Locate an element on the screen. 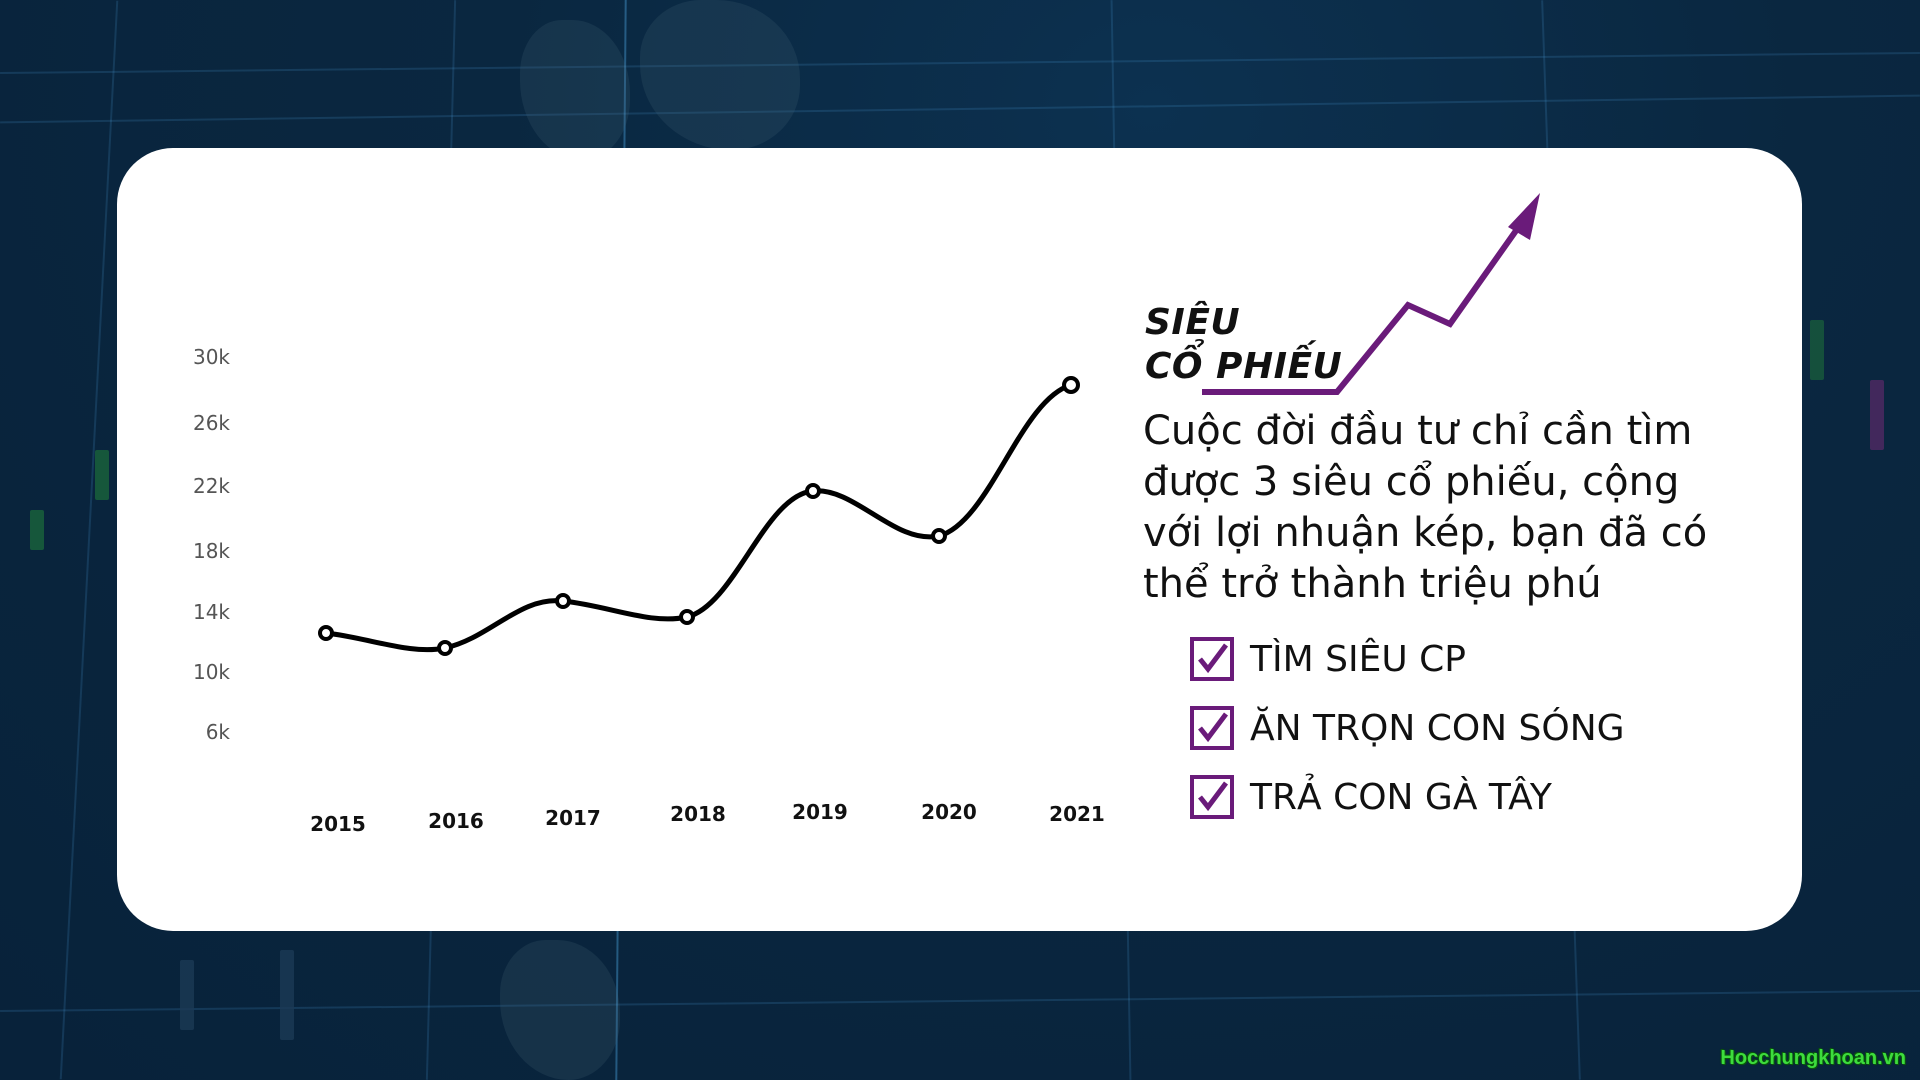 The height and width of the screenshot is (1080, 1920). body-line: được 3 siêu cổ phiếu, cộng is located at coordinates (1411, 482).